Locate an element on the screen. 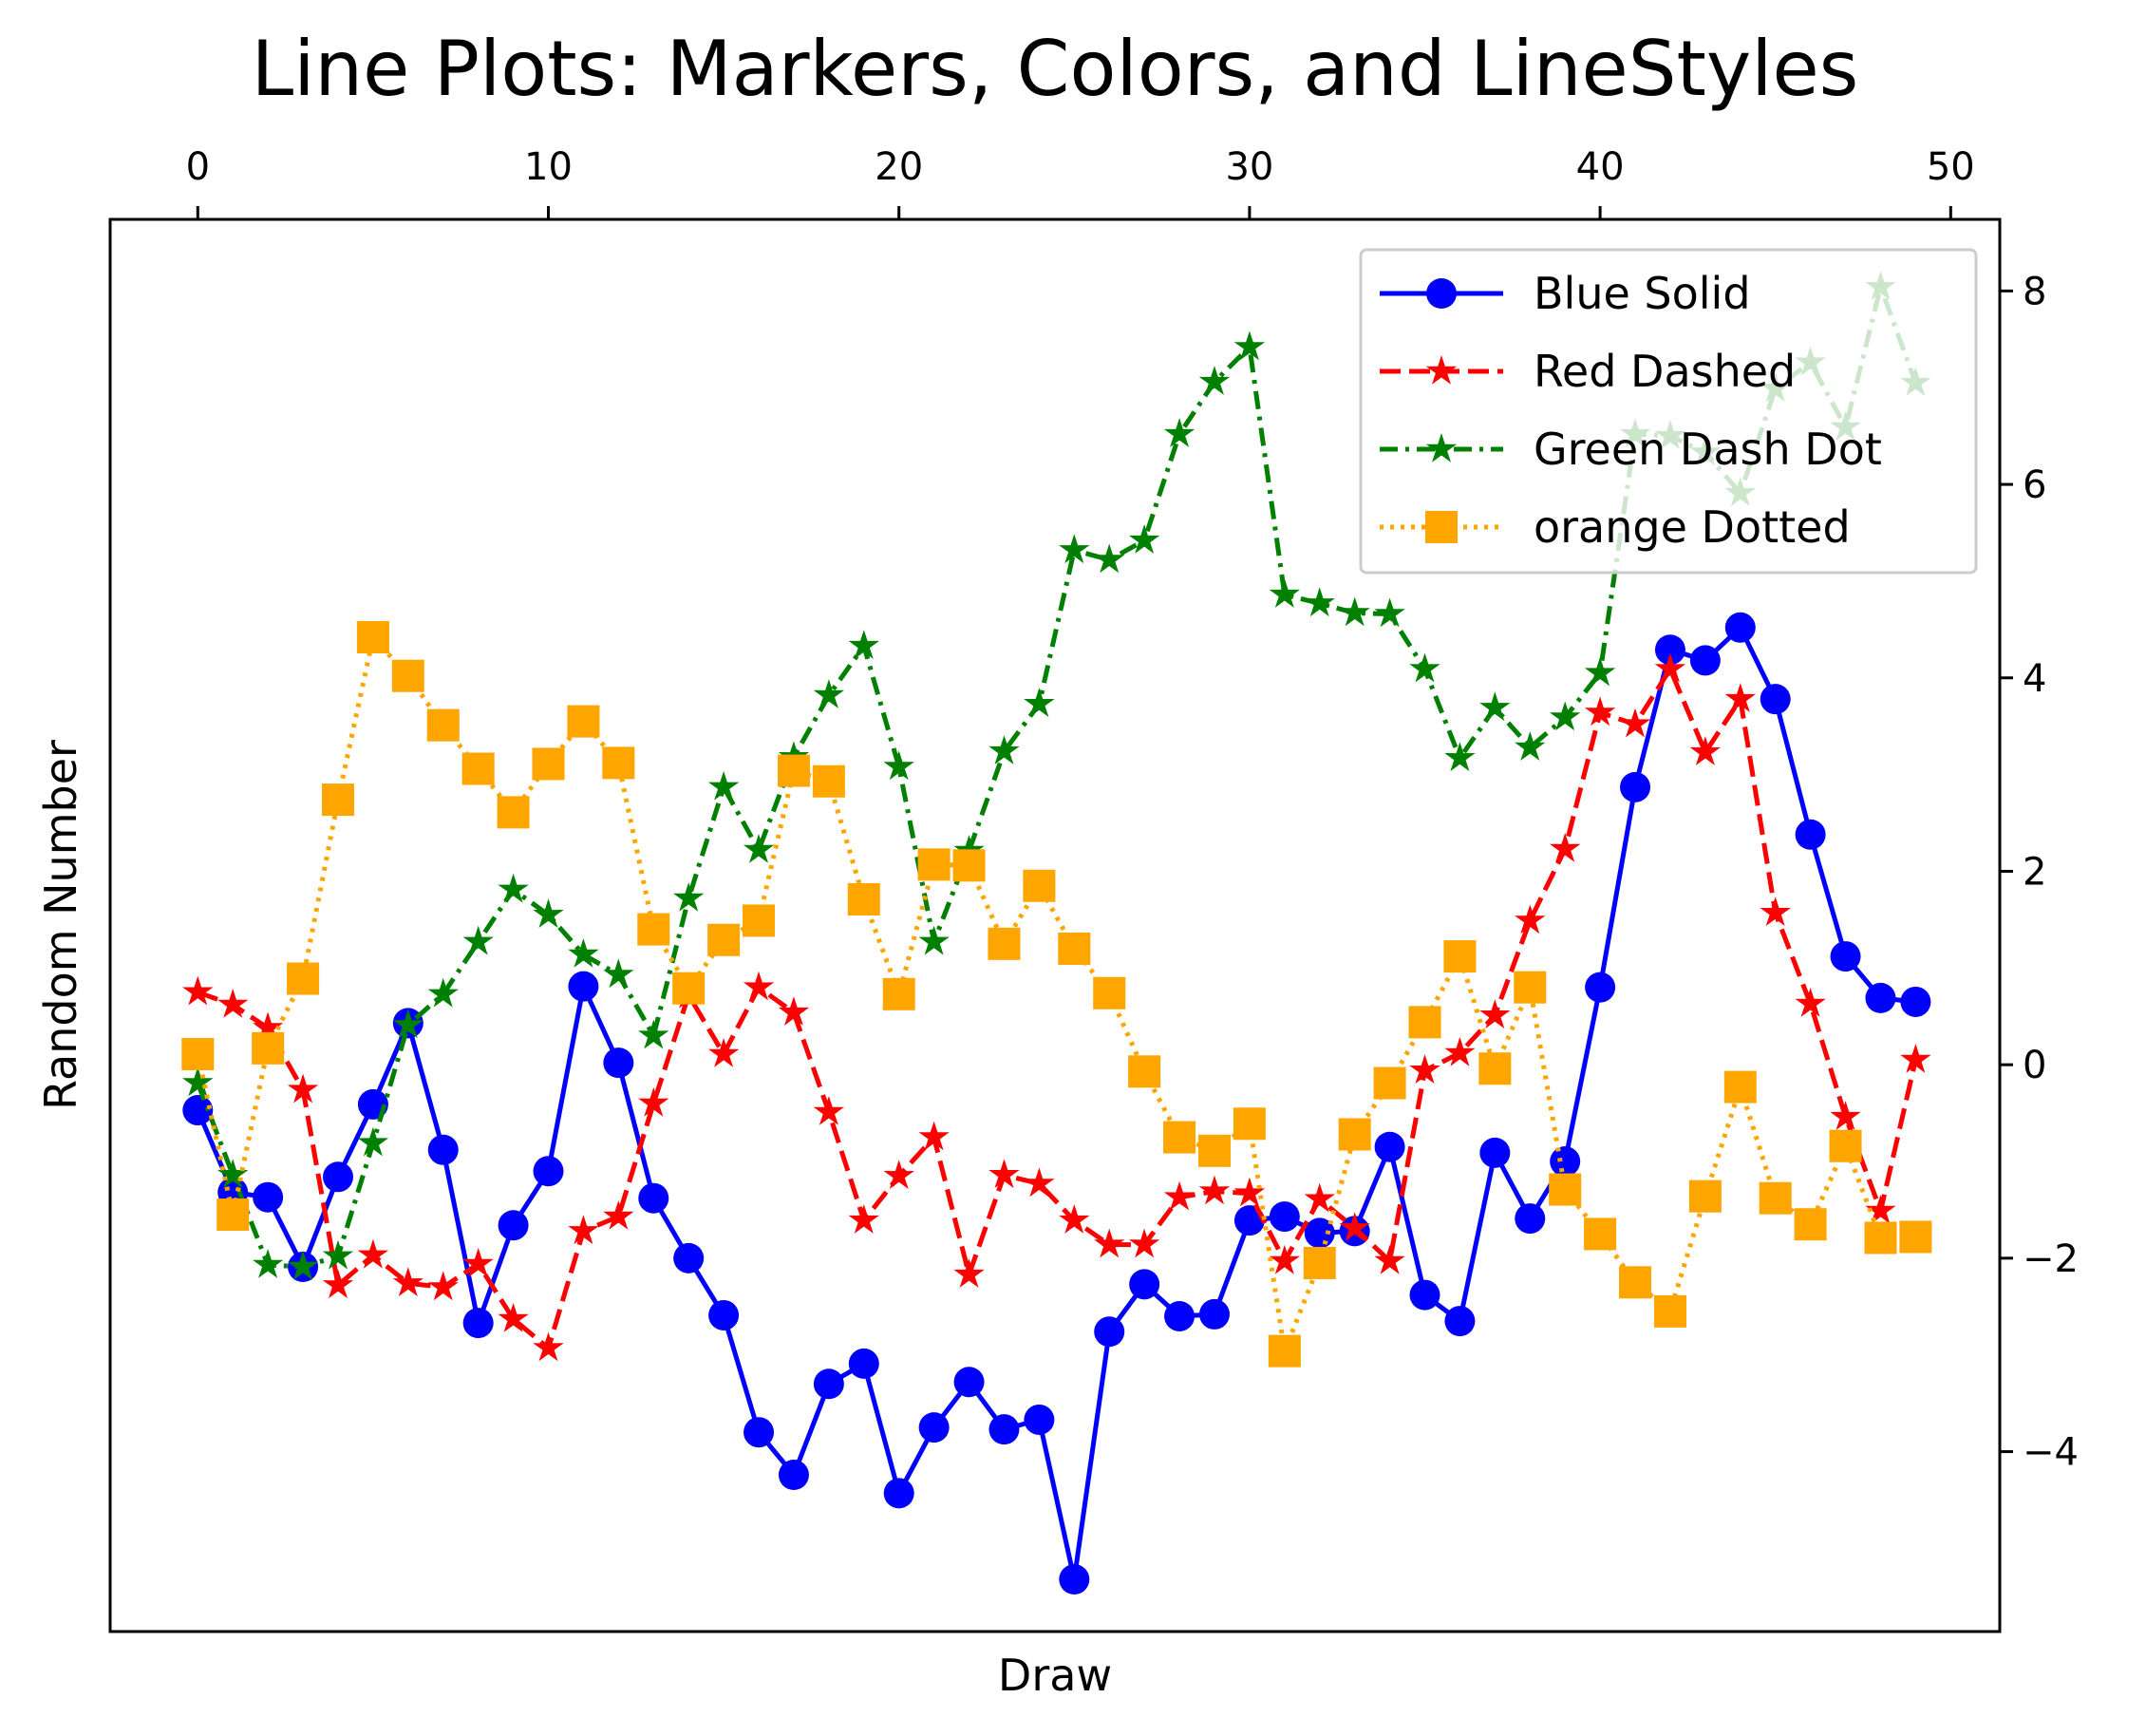  y-axis-label: Random Number is located at coordinates (60, 925).